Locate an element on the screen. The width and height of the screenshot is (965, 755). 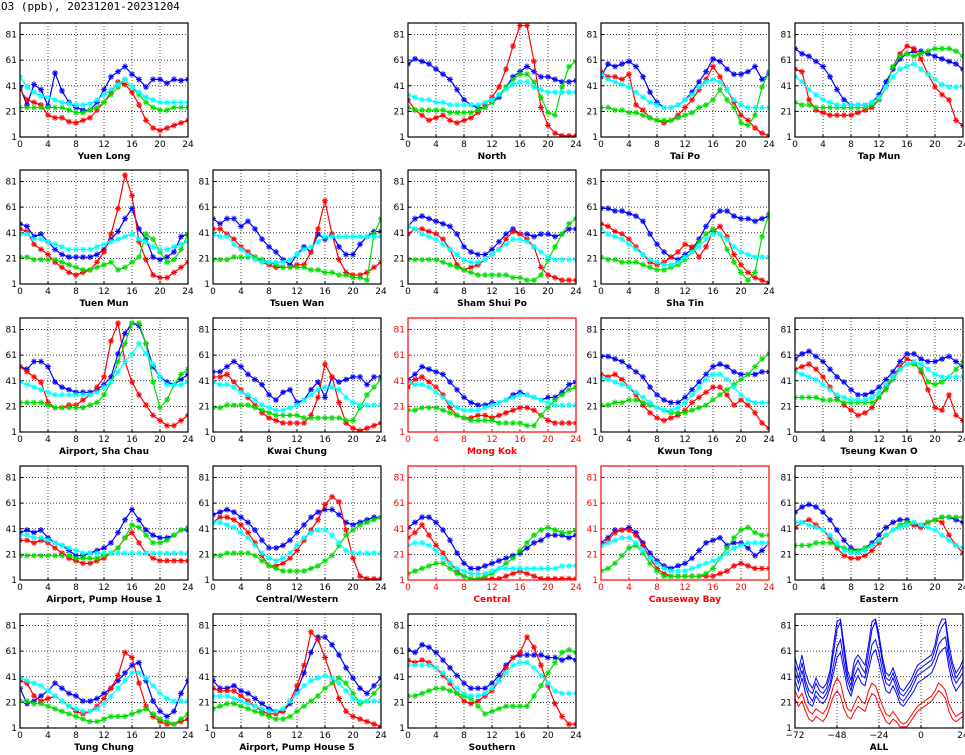
x-tick-label: 16 is located at coordinates (132, 736).